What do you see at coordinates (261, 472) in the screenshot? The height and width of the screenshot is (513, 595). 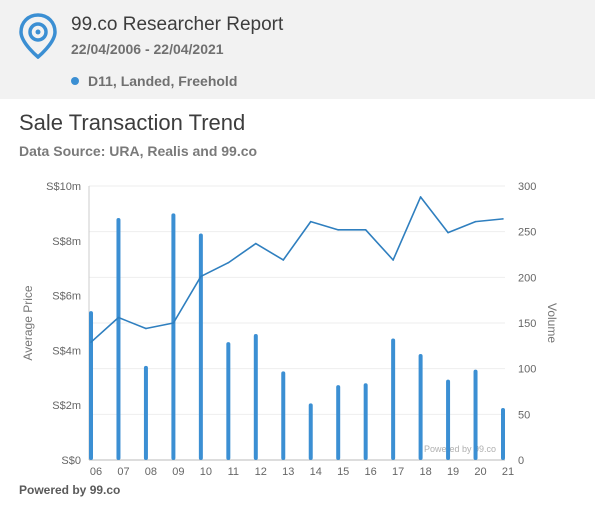 I see `x-tick-label: 12` at bounding box center [261, 472].